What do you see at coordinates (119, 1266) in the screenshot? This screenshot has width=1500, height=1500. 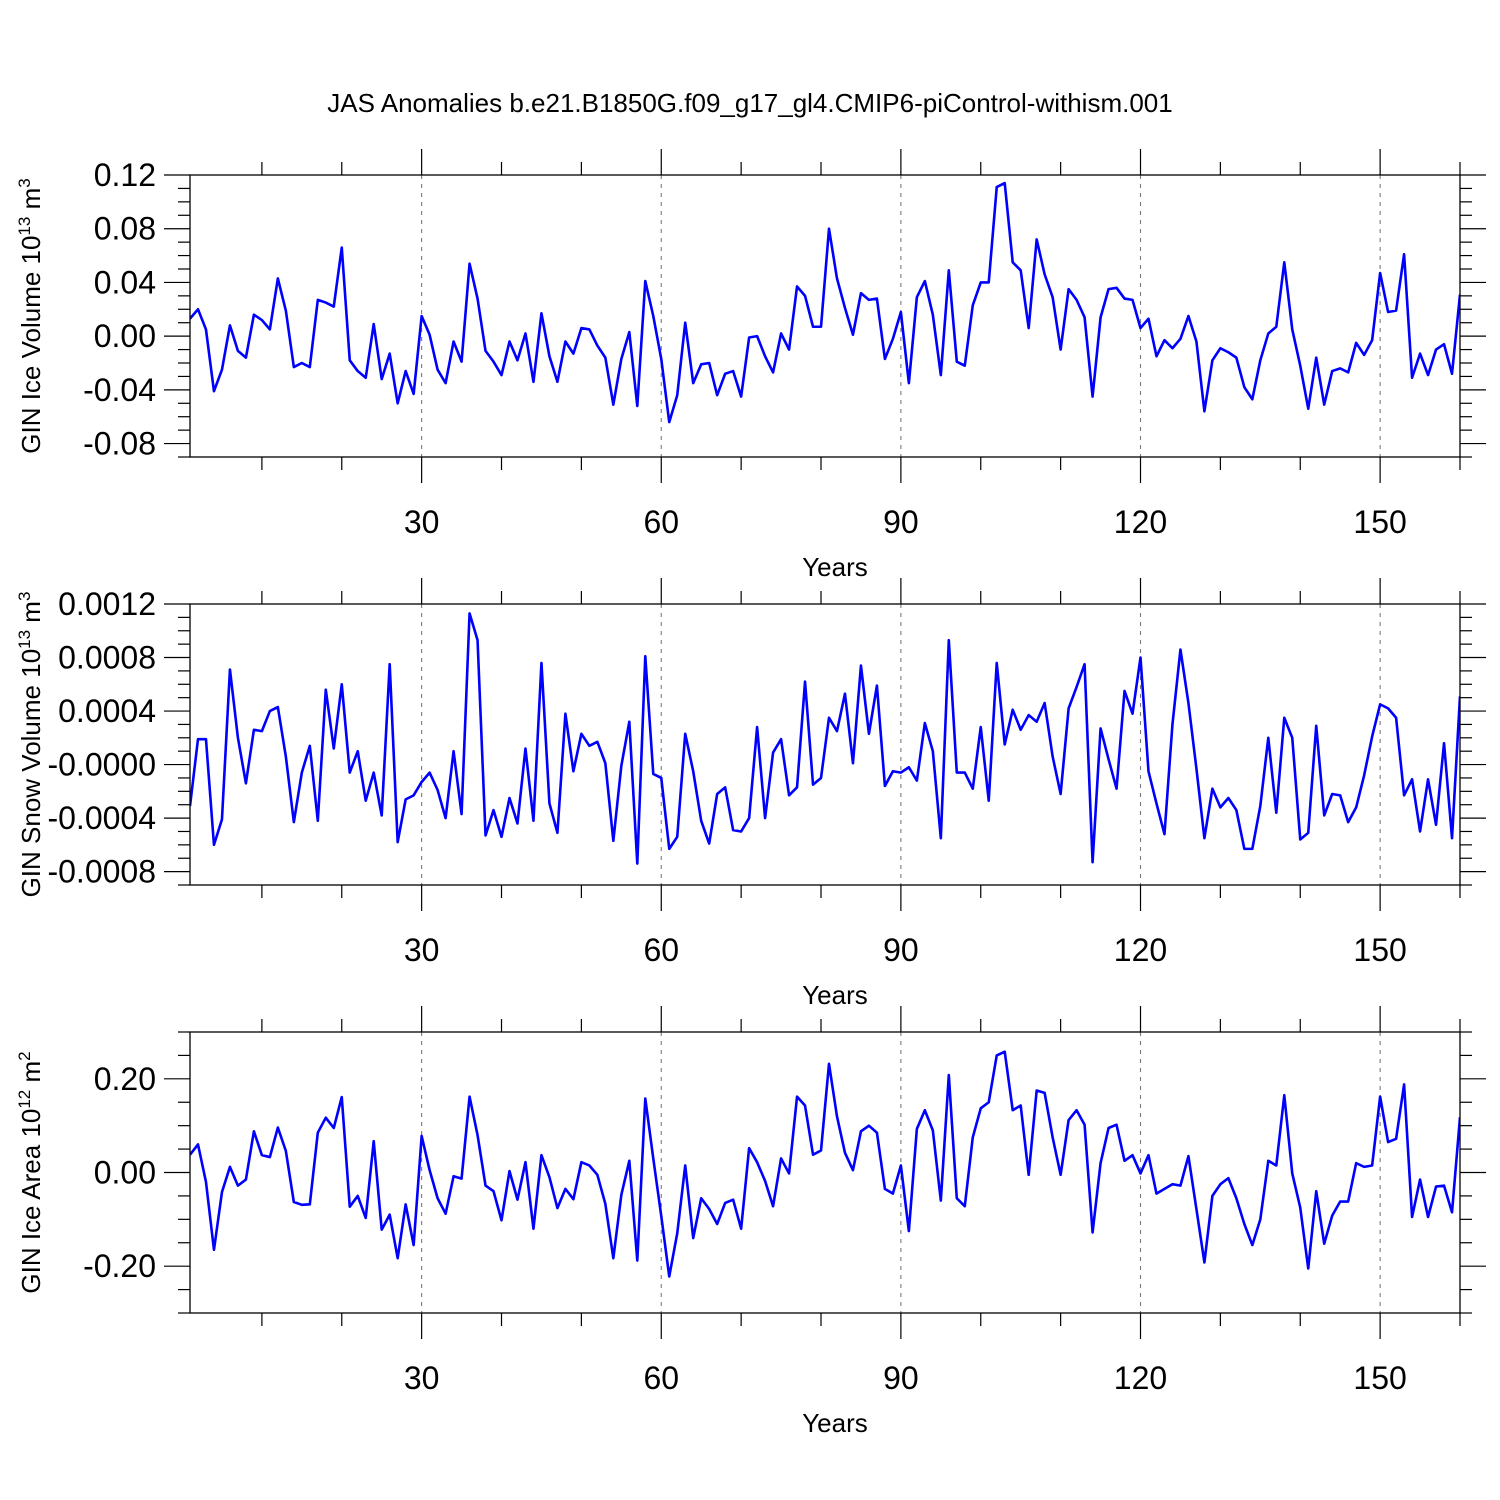 I see `y-tick-label: -0.20` at bounding box center [119, 1266].